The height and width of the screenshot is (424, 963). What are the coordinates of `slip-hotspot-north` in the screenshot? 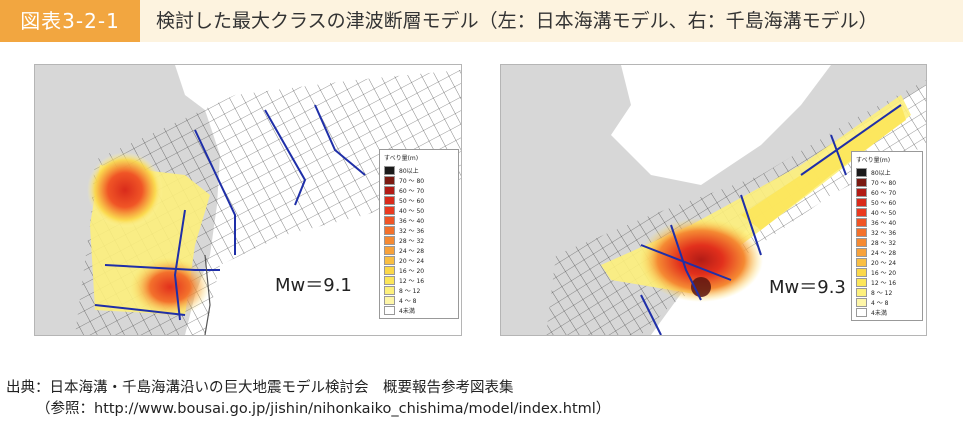 It's located at (125, 190).